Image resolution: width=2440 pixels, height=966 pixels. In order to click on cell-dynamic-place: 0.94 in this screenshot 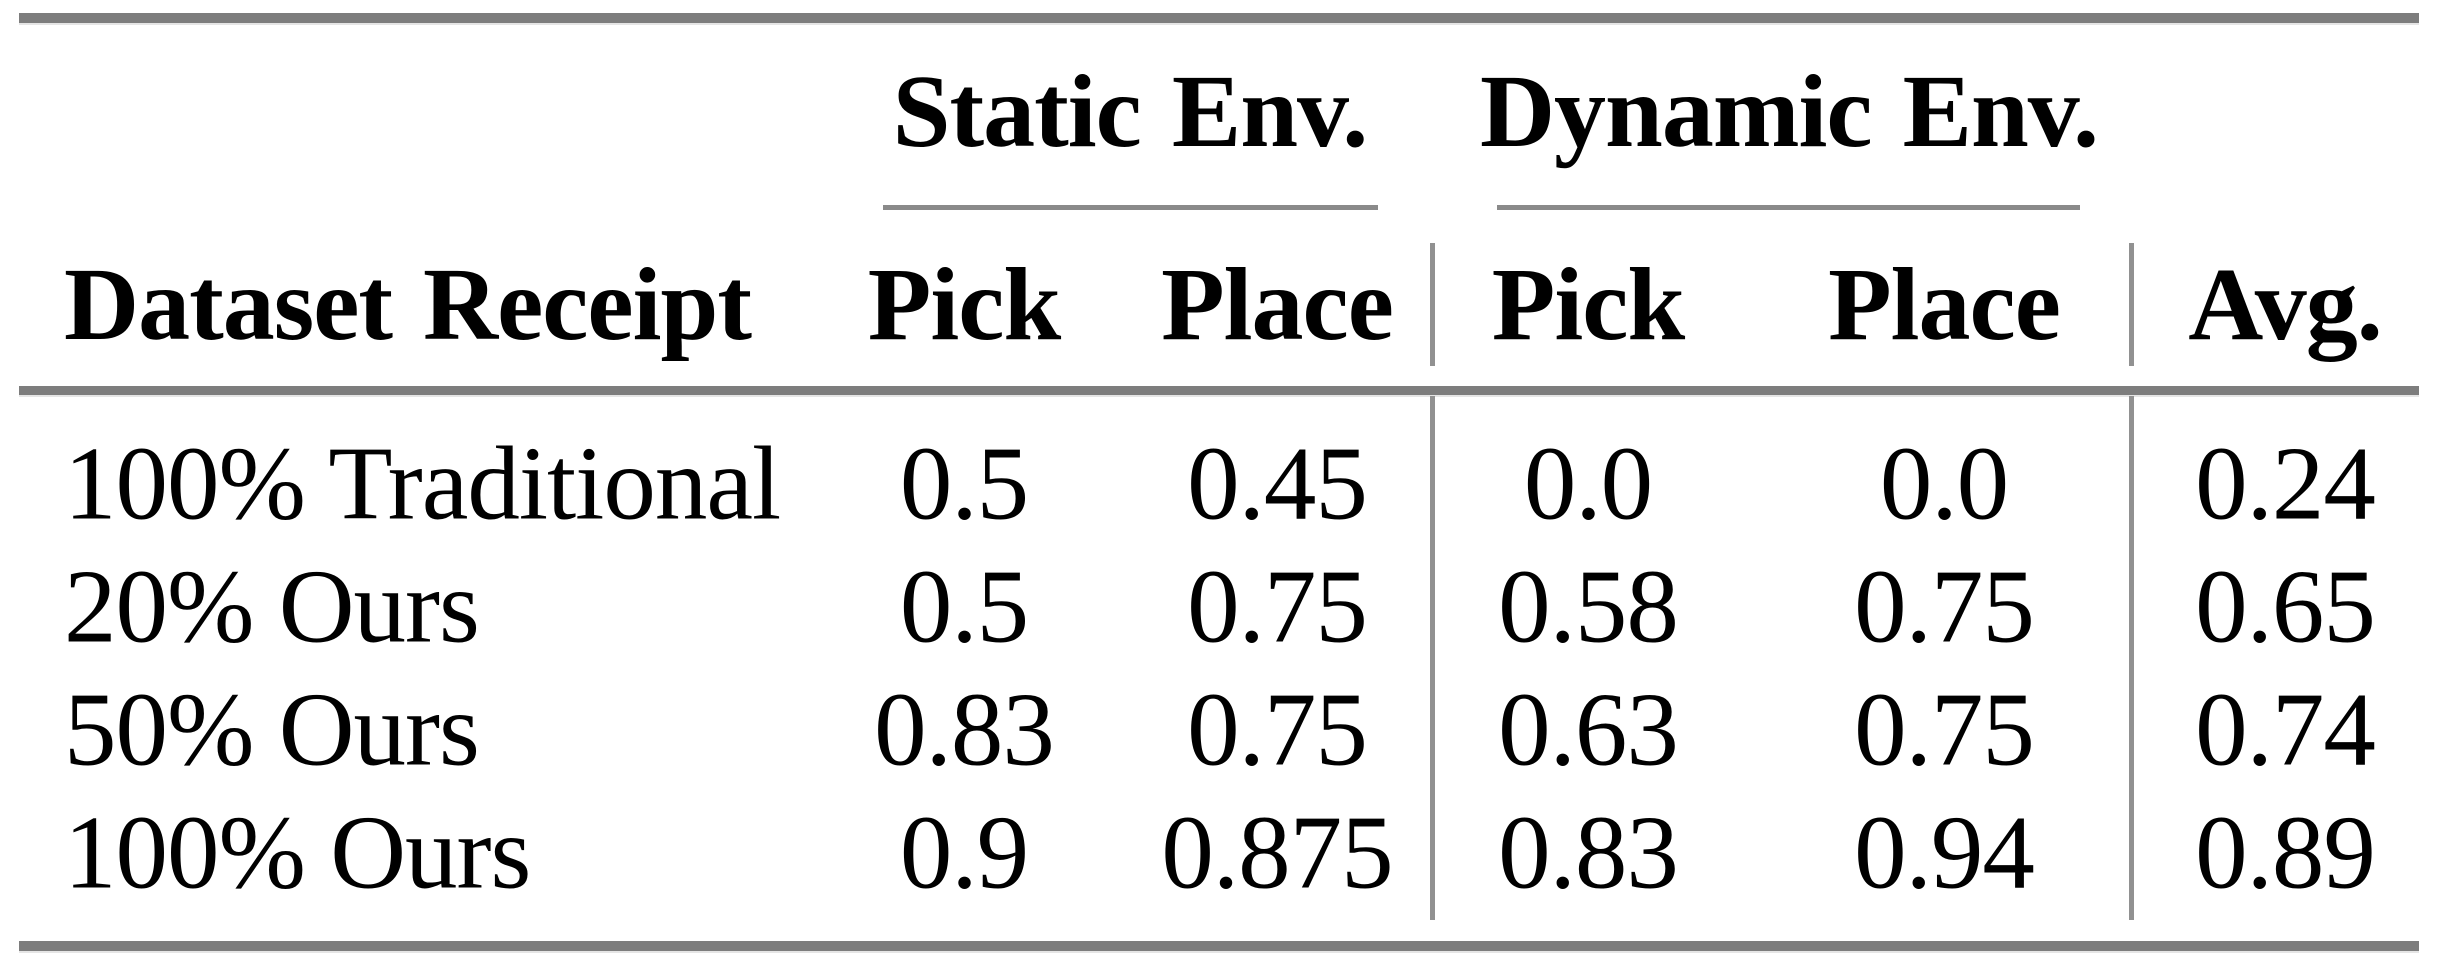, I will do `click(1944, 852)`.